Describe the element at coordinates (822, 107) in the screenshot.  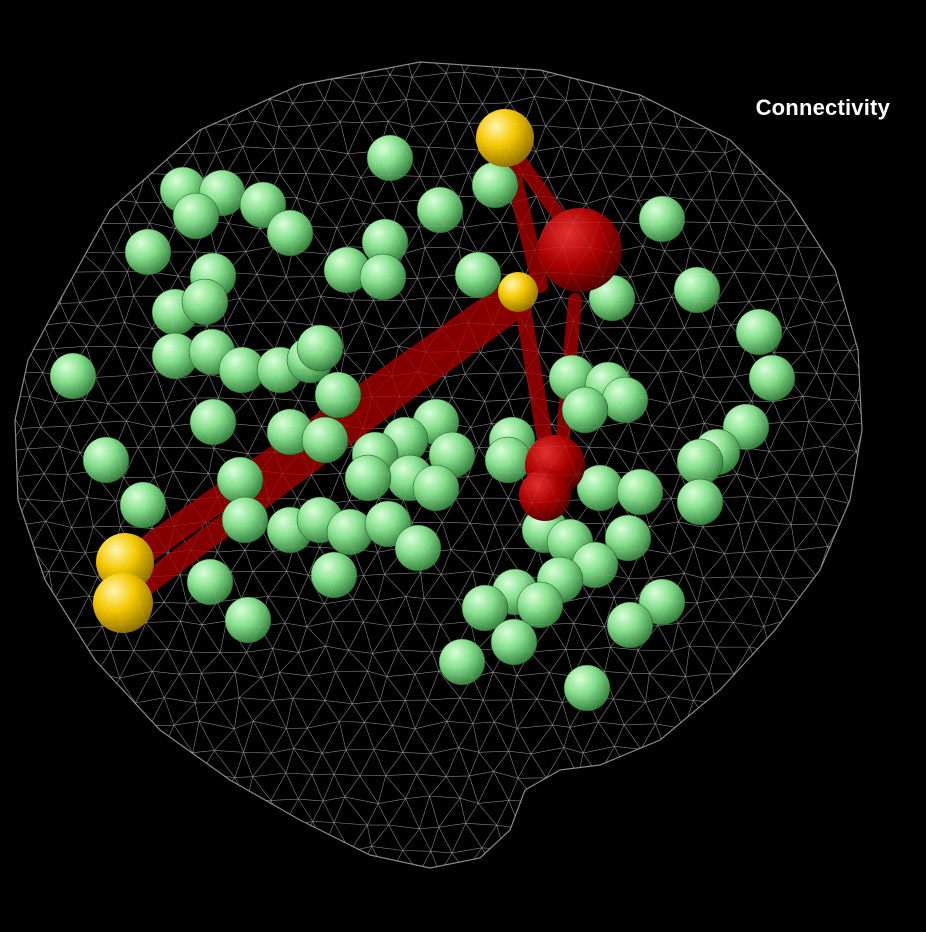
I see `connectivity-title: Connectivity` at that location.